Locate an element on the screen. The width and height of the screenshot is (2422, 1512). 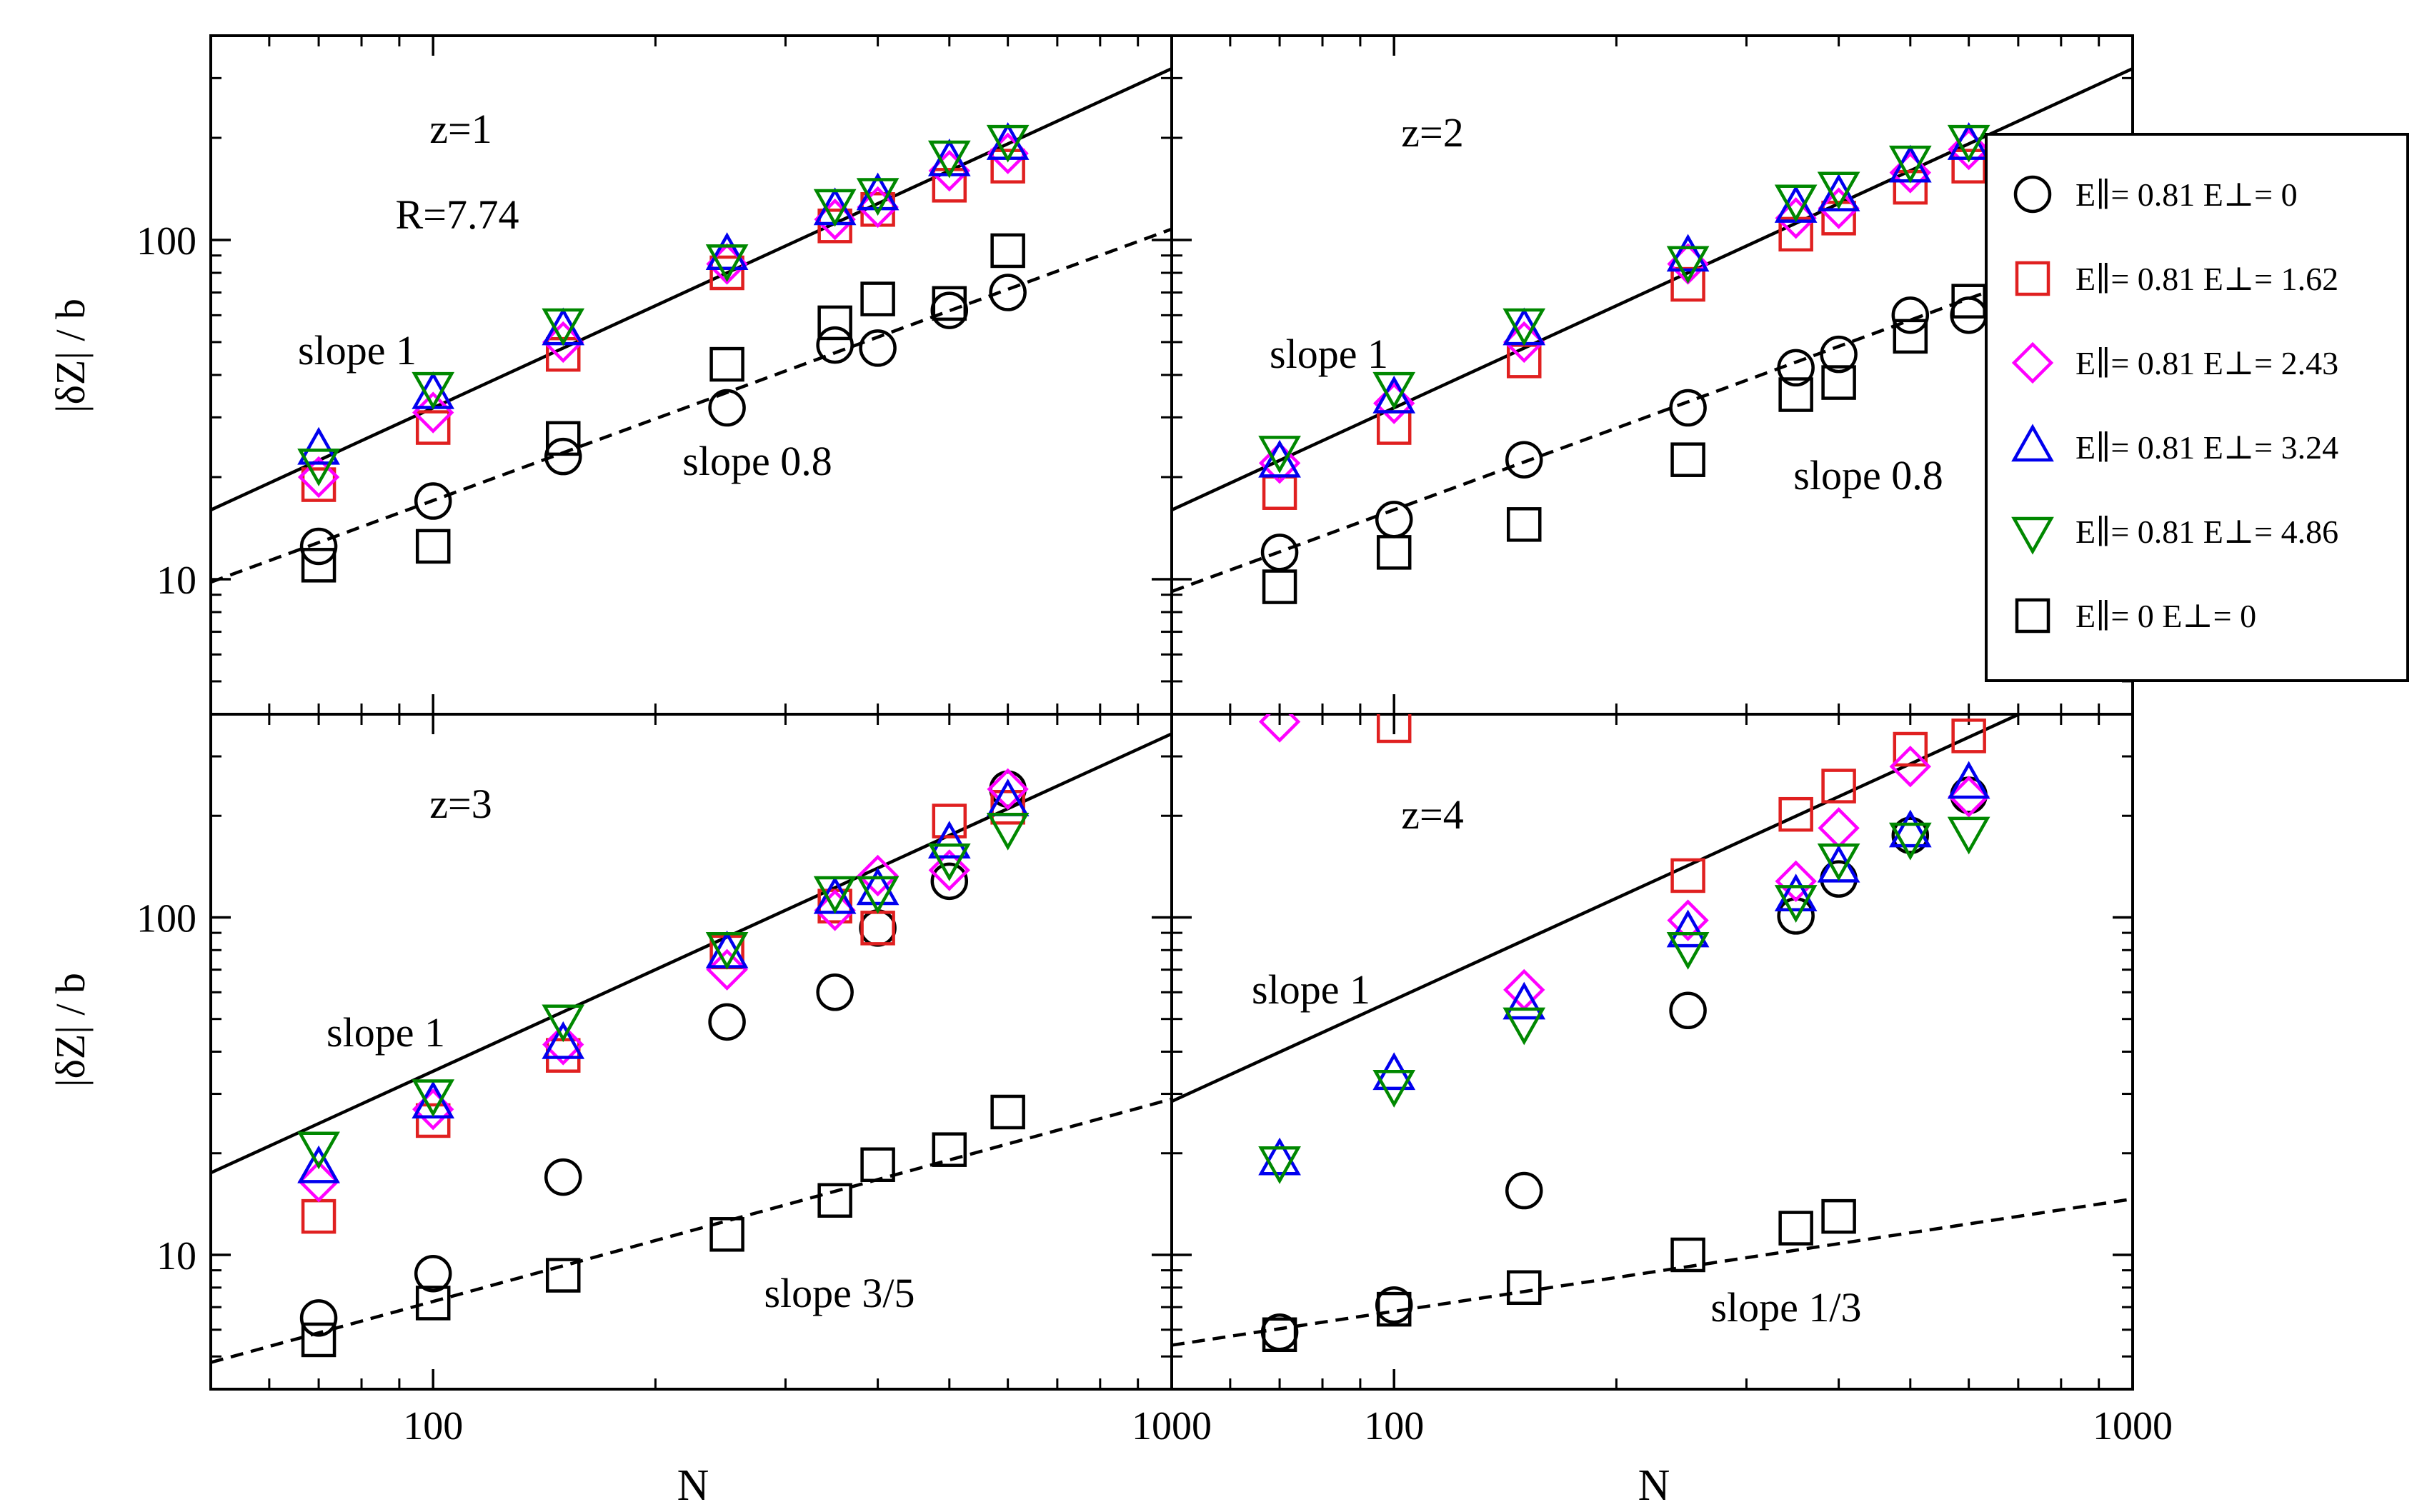
legend-label-E00: E∥= 0 E⊥= 0 is located at coordinates (2165, 616).